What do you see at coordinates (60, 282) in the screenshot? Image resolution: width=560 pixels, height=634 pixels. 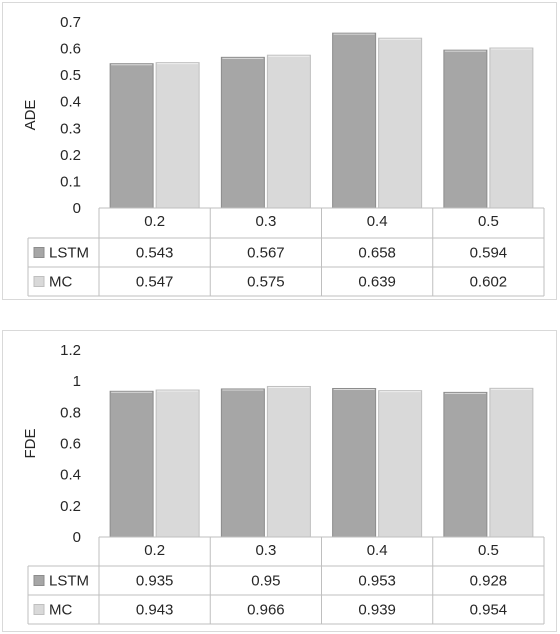 I see `ade-legend-label-mc: MC` at bounding box center [60, 282].